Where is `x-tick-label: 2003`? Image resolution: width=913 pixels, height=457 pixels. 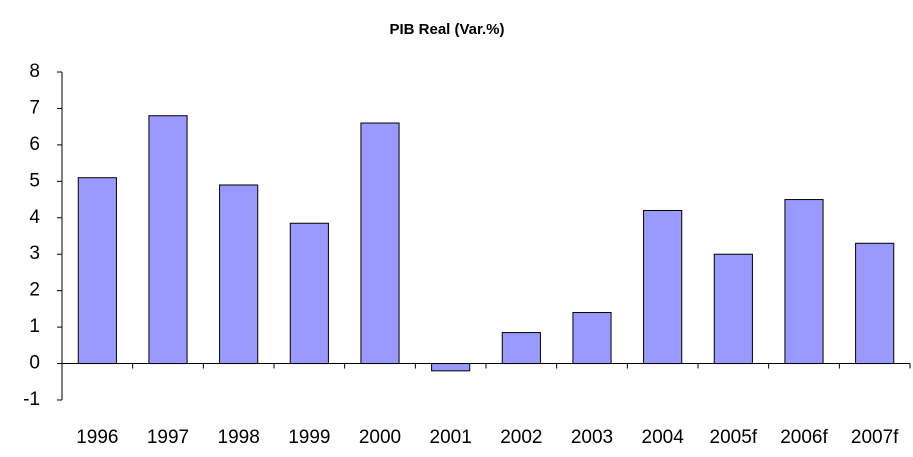
x-tick-label: 2003 is located at coordinates (592, 437).